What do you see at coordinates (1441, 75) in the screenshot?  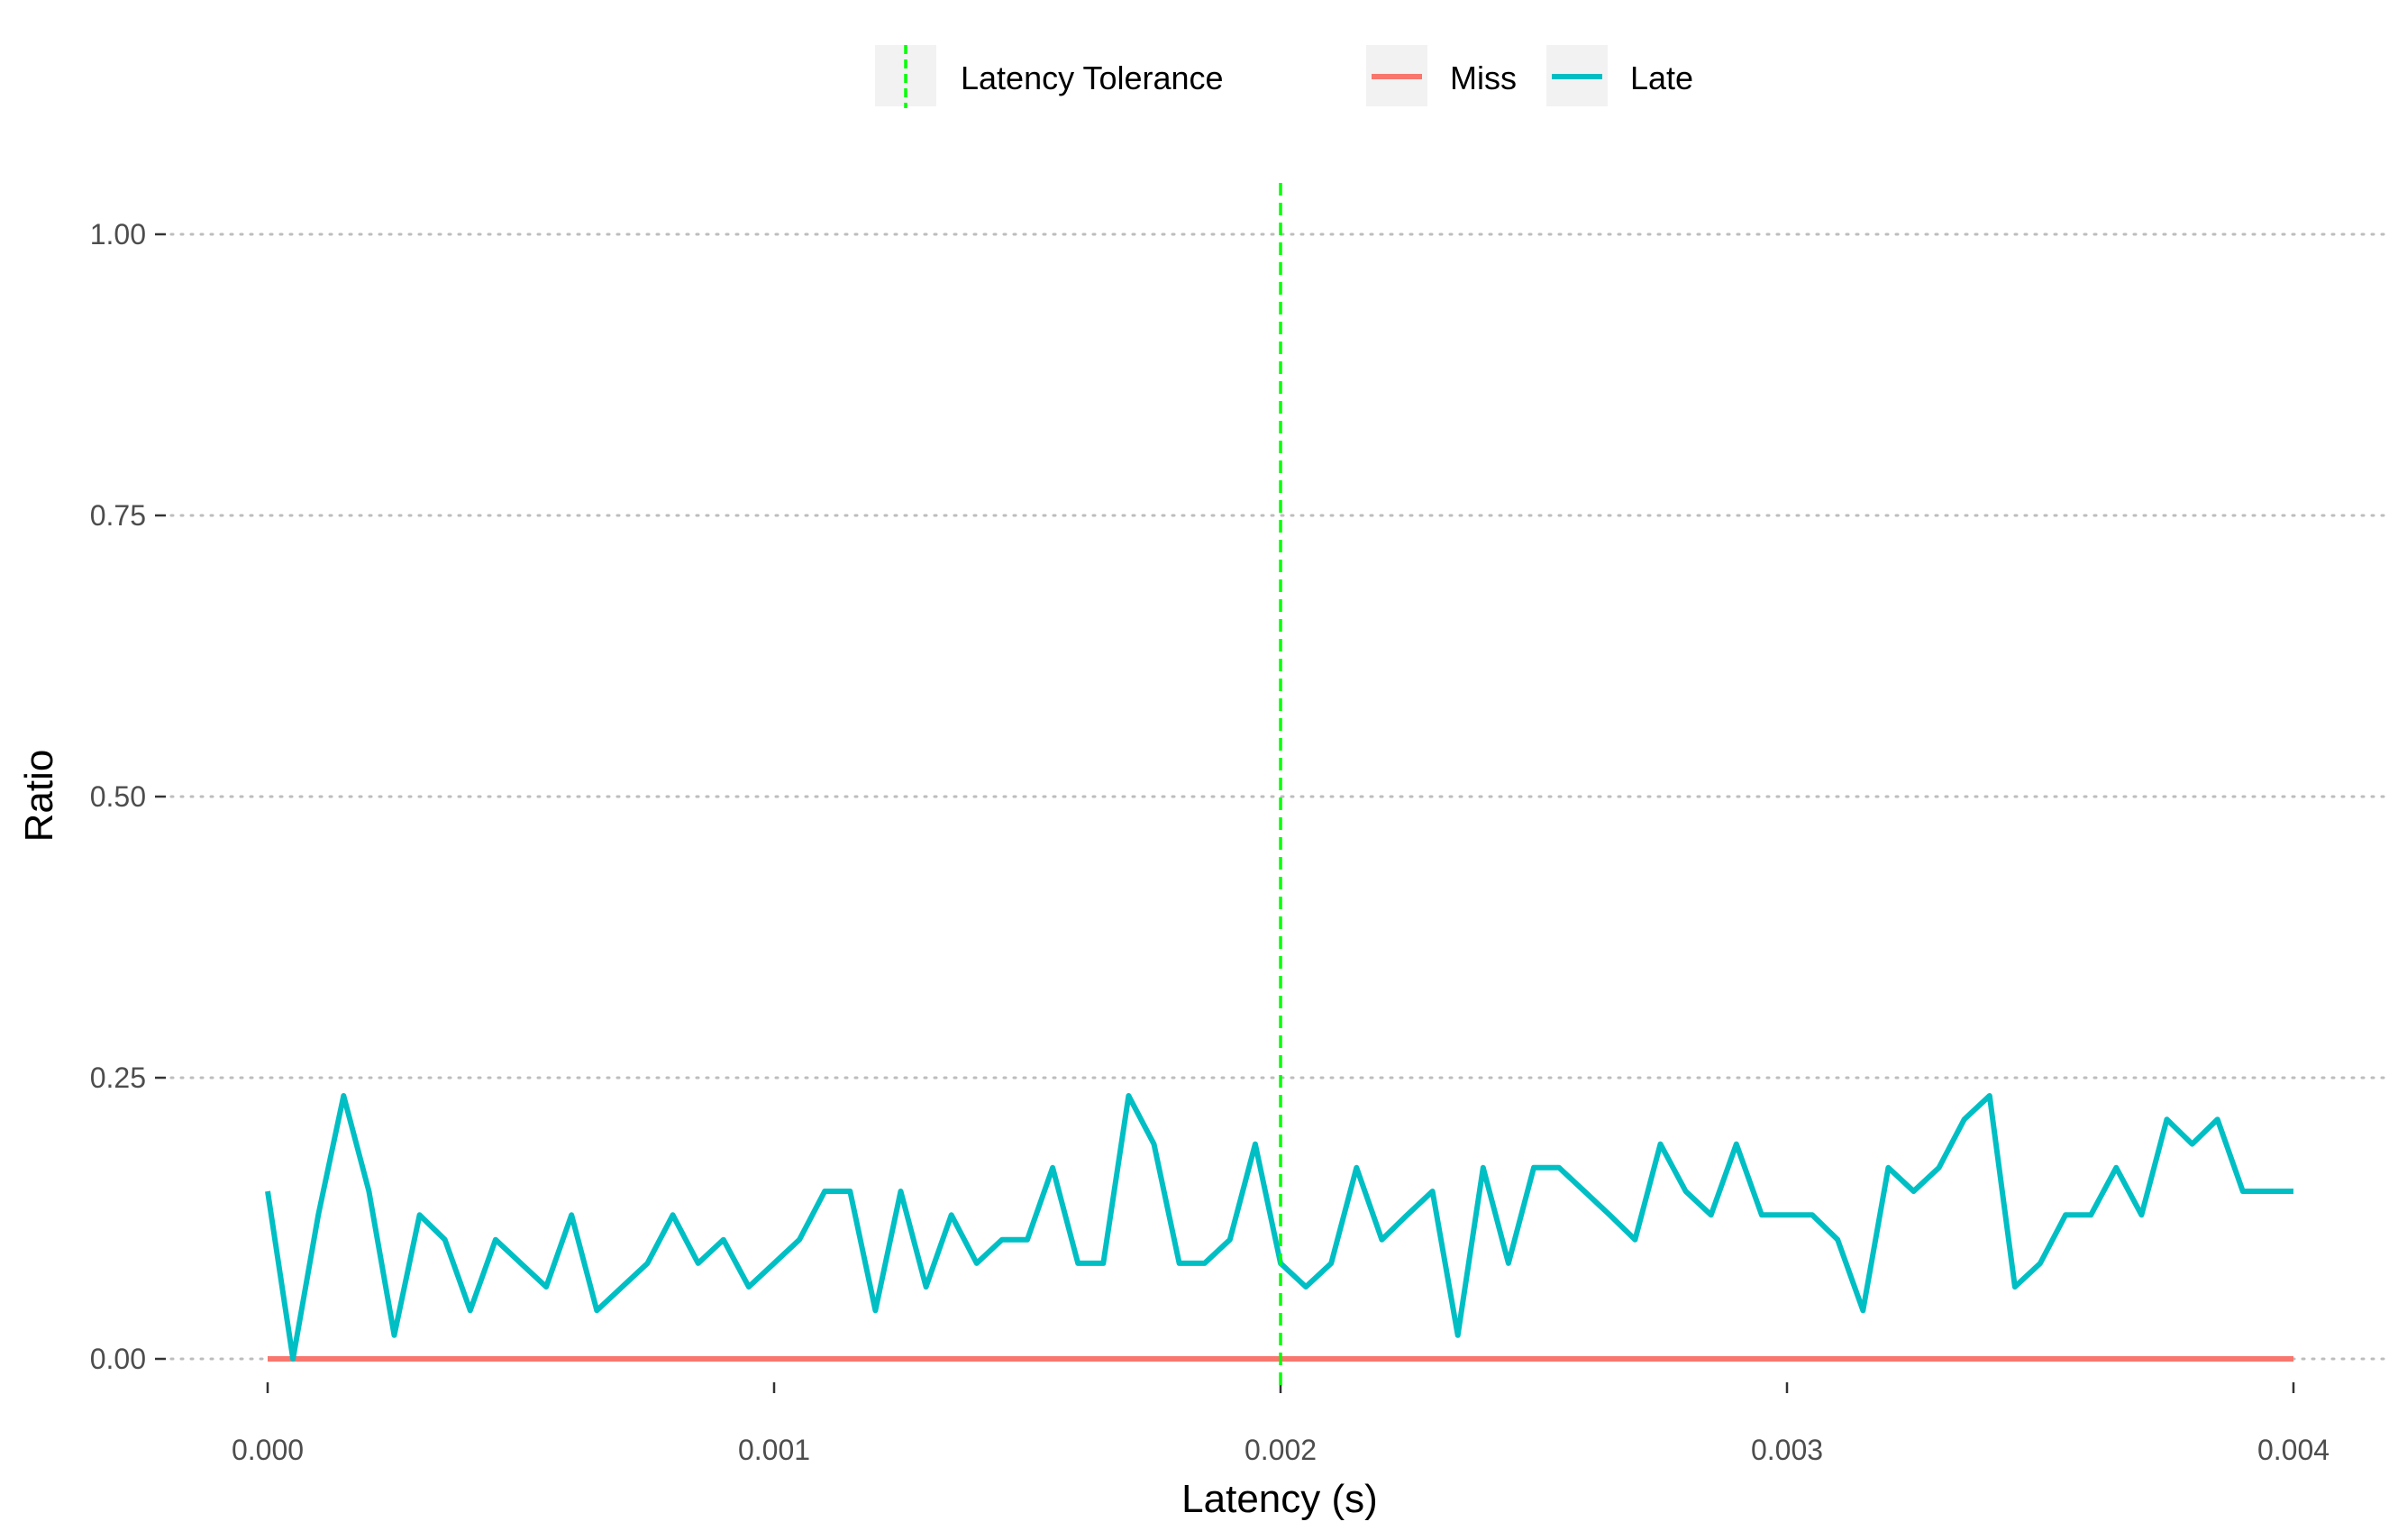 I see `legend-item-miss: Miss` at bounding box center [1441, 75].